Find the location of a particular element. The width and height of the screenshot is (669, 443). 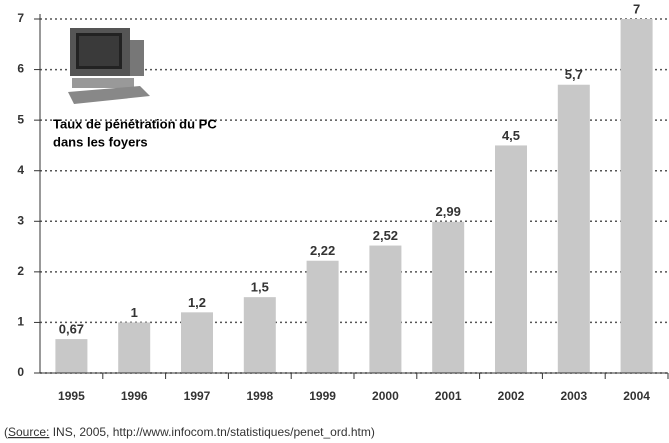

value-label: 0,67 is located at coordinates (71, 329).